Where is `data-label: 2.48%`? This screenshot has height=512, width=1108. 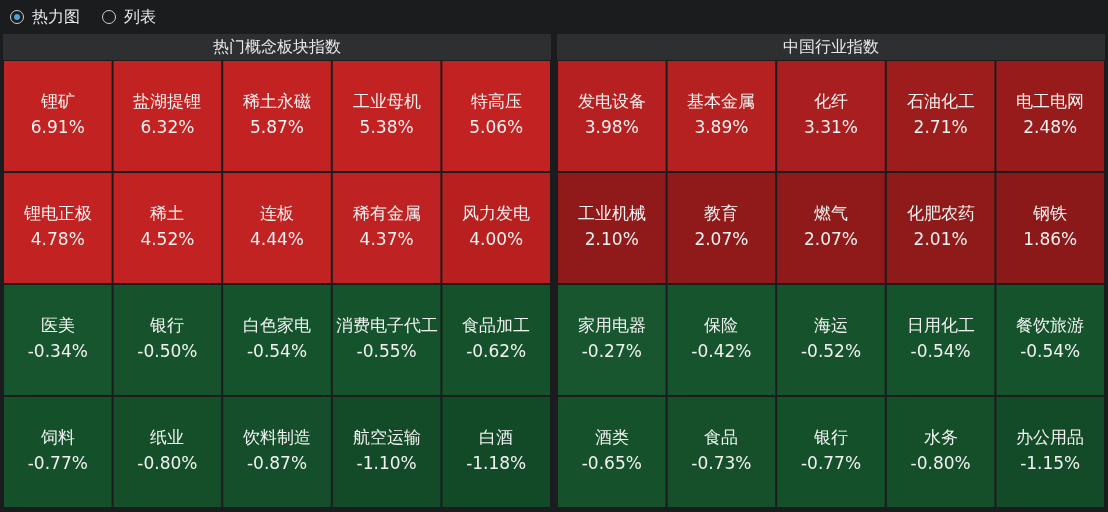 data-label: 2.48% is located at coordinates (1050, 127).